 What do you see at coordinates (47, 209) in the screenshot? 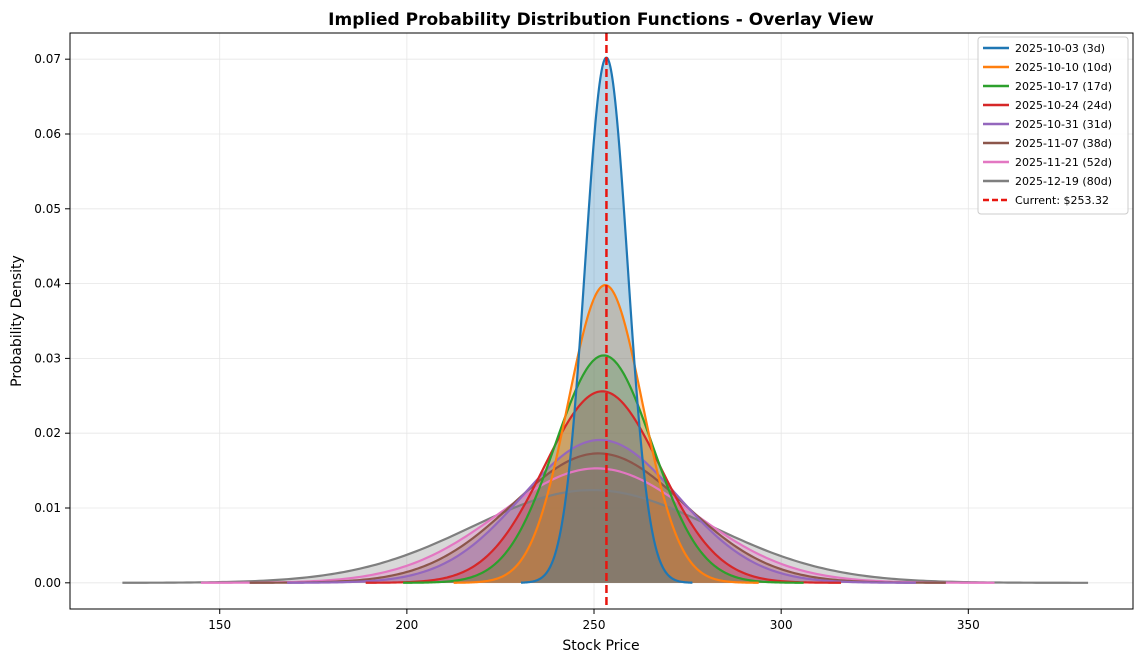
I see `y-tick-label: 0.05` at bounding box center [47, 209].